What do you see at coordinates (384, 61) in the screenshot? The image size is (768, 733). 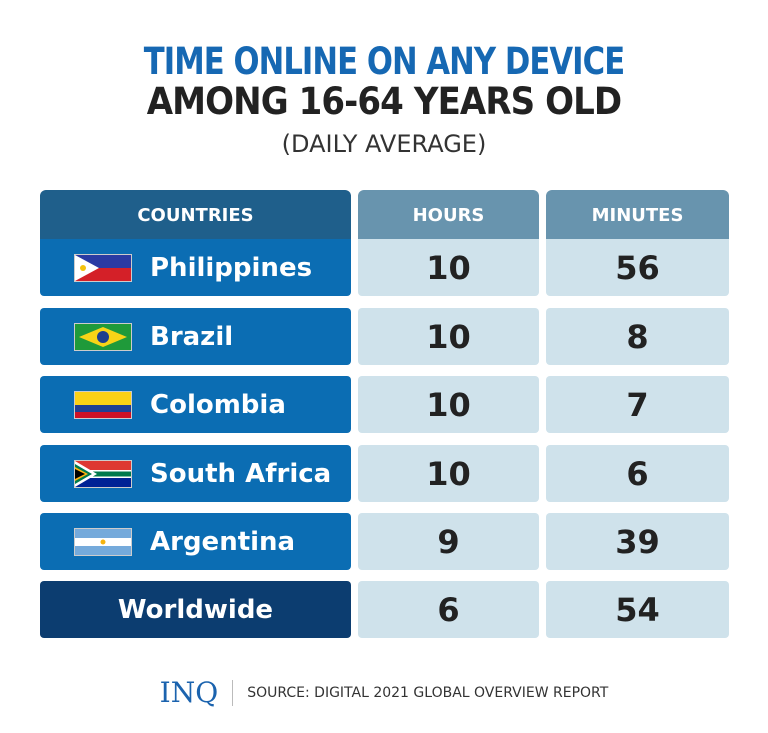 I see `title-line-1: TIME ONLINE ON ANY DEVICE` at bounding box center [384, 61].